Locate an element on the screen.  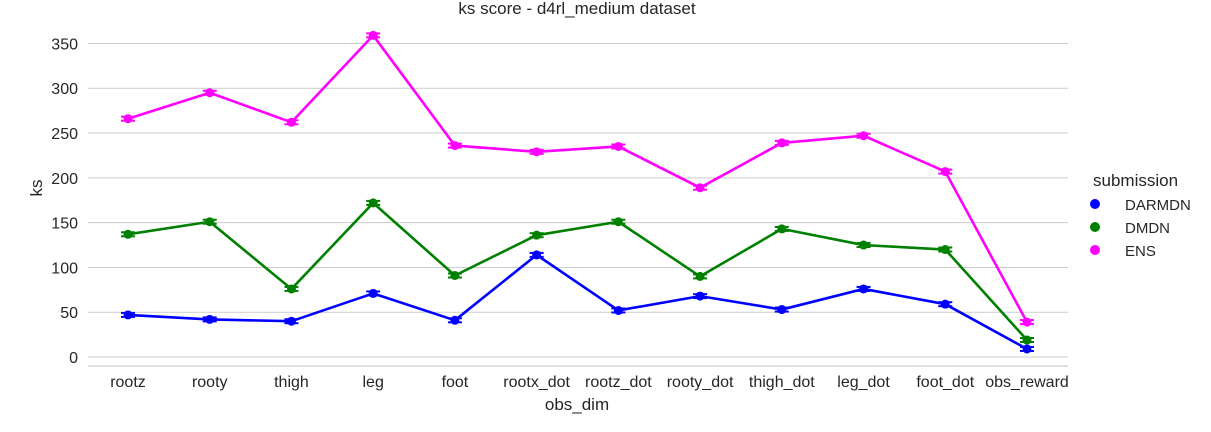
point-ens-thigh_dot is located at coordinates (782, 143).